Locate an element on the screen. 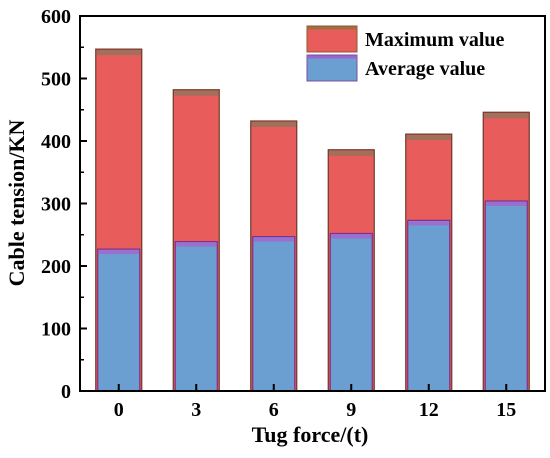 This screenshot has height=458, width=550. y-tick-label-500: 500 is located at coordinates (56, 80).